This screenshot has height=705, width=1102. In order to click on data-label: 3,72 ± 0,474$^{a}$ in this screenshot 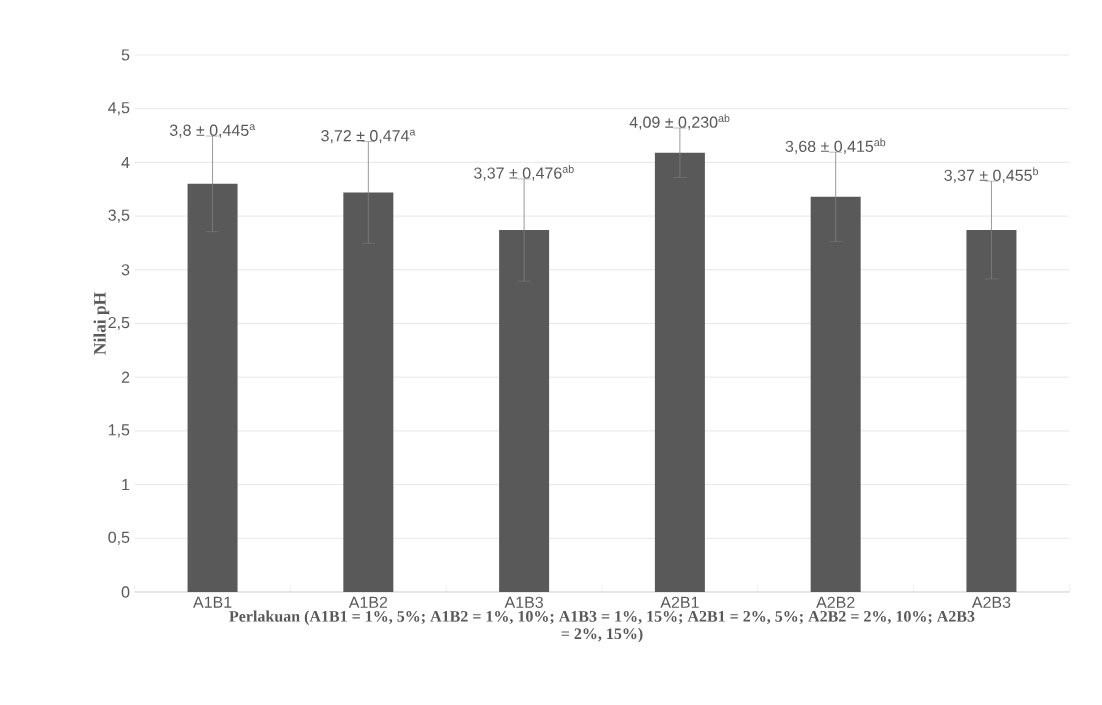, I will do `click(368, 136)`.